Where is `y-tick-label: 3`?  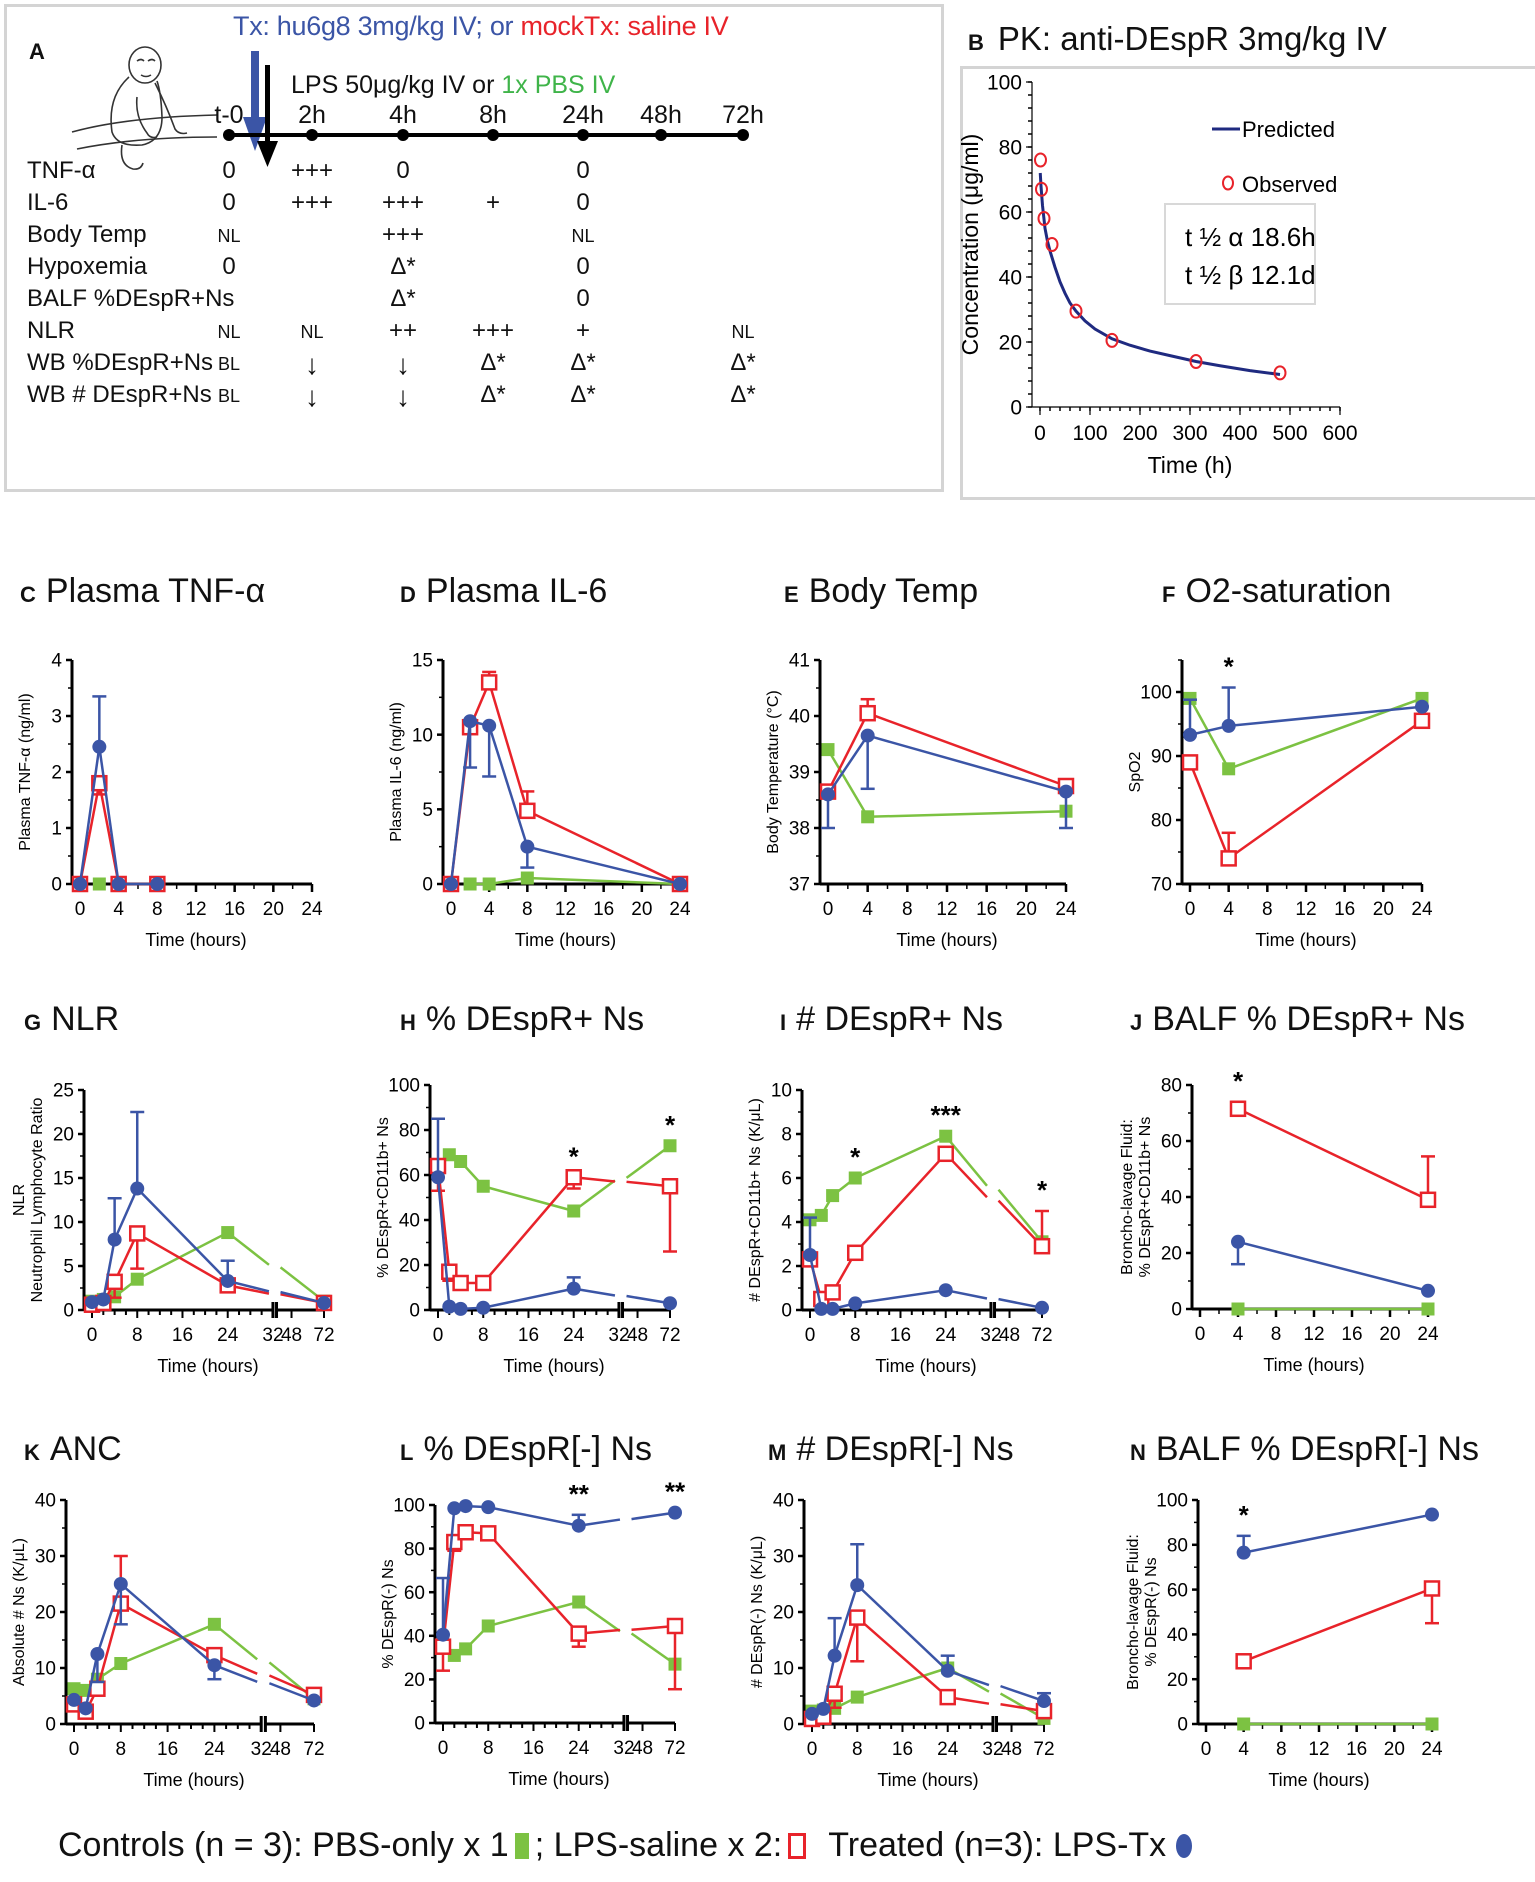 y-tick-label: 3 is located at coordinates (56, 717).